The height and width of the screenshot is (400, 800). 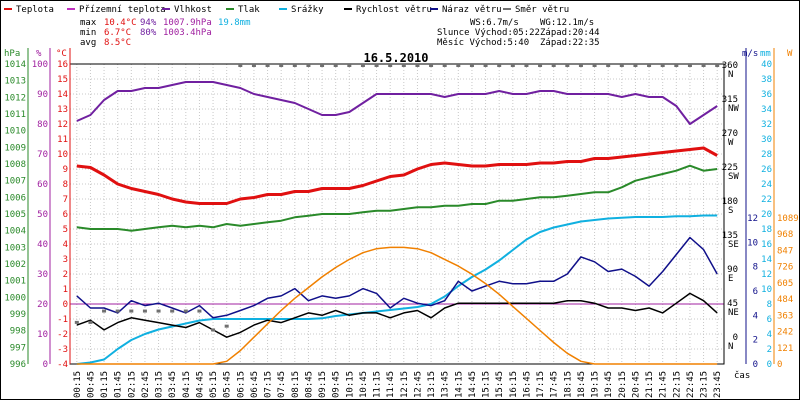 I want to click on axis-tick-wm2: 121, so click(x=785, y=349).